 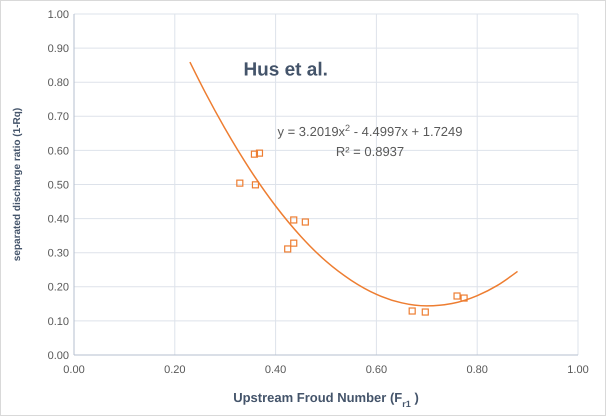 I want to click on x-axis-title: Upstream Froud Number (F$_{r1}$ ), so click(x=326, y=399).